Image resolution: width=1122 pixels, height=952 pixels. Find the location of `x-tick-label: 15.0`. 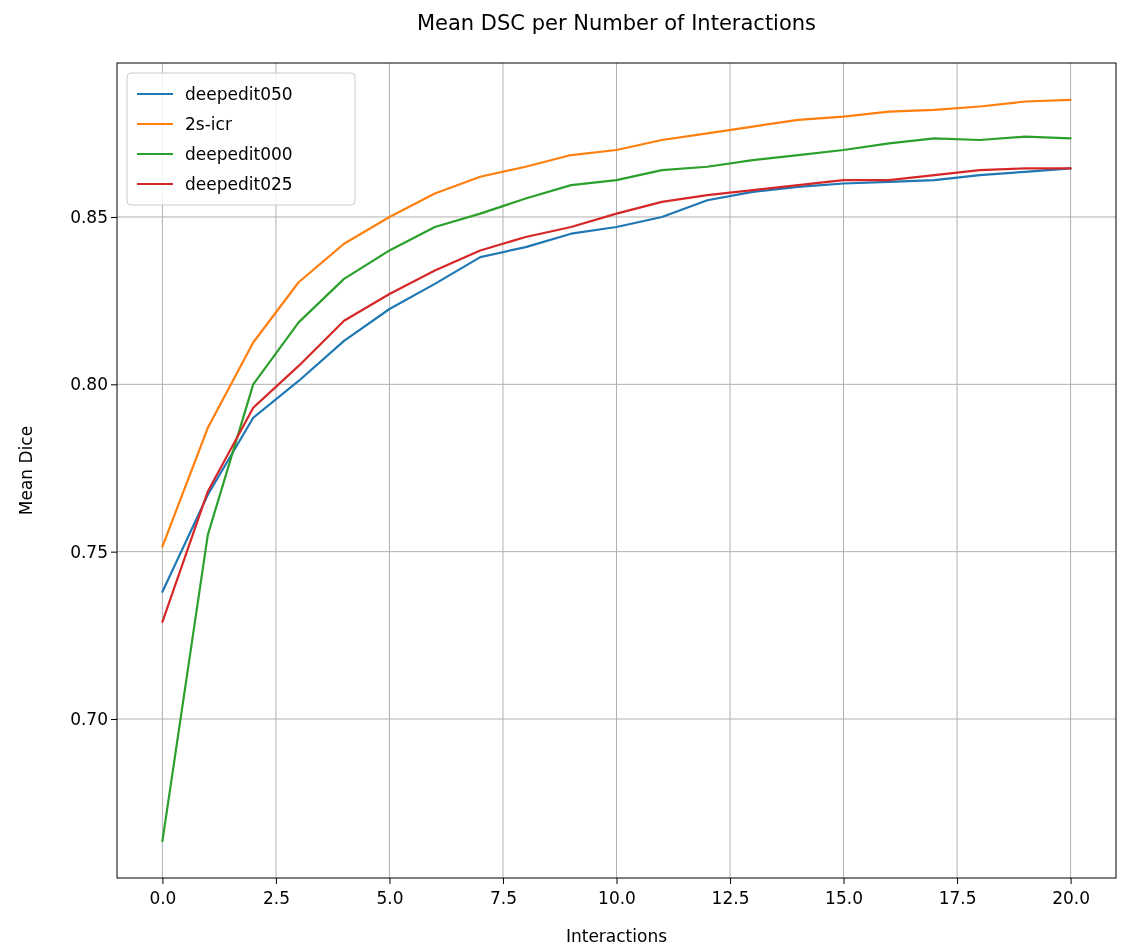

x-tick-label: 15.0 is located at coordinates (844, 898).